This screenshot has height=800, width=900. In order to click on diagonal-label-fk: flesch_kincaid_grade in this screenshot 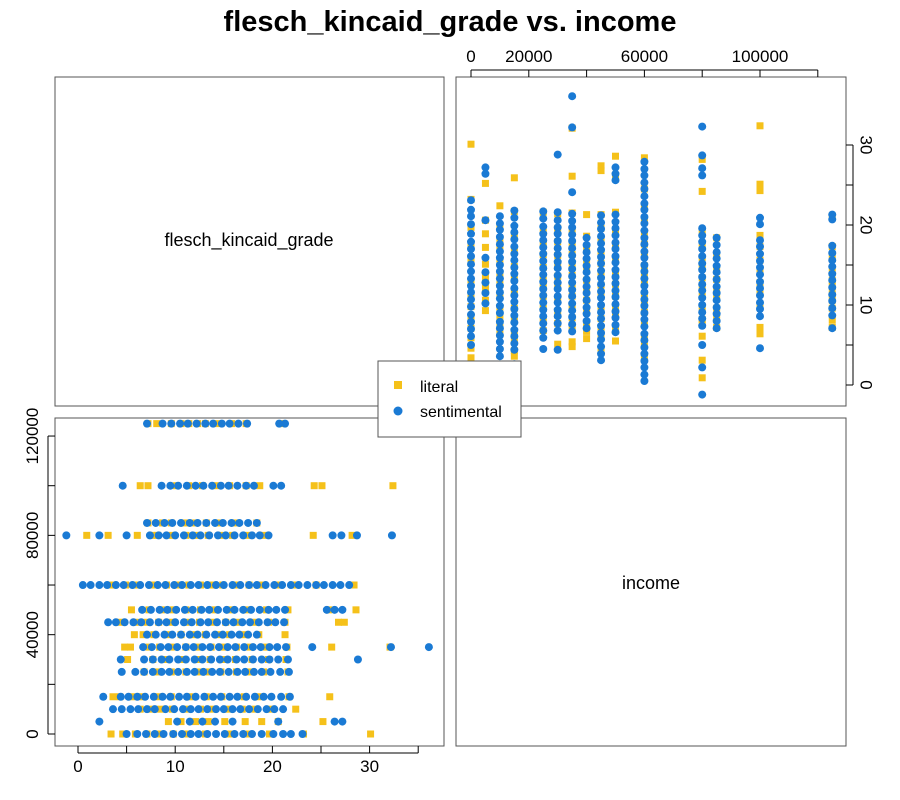, I will do `click(248, 240)`.